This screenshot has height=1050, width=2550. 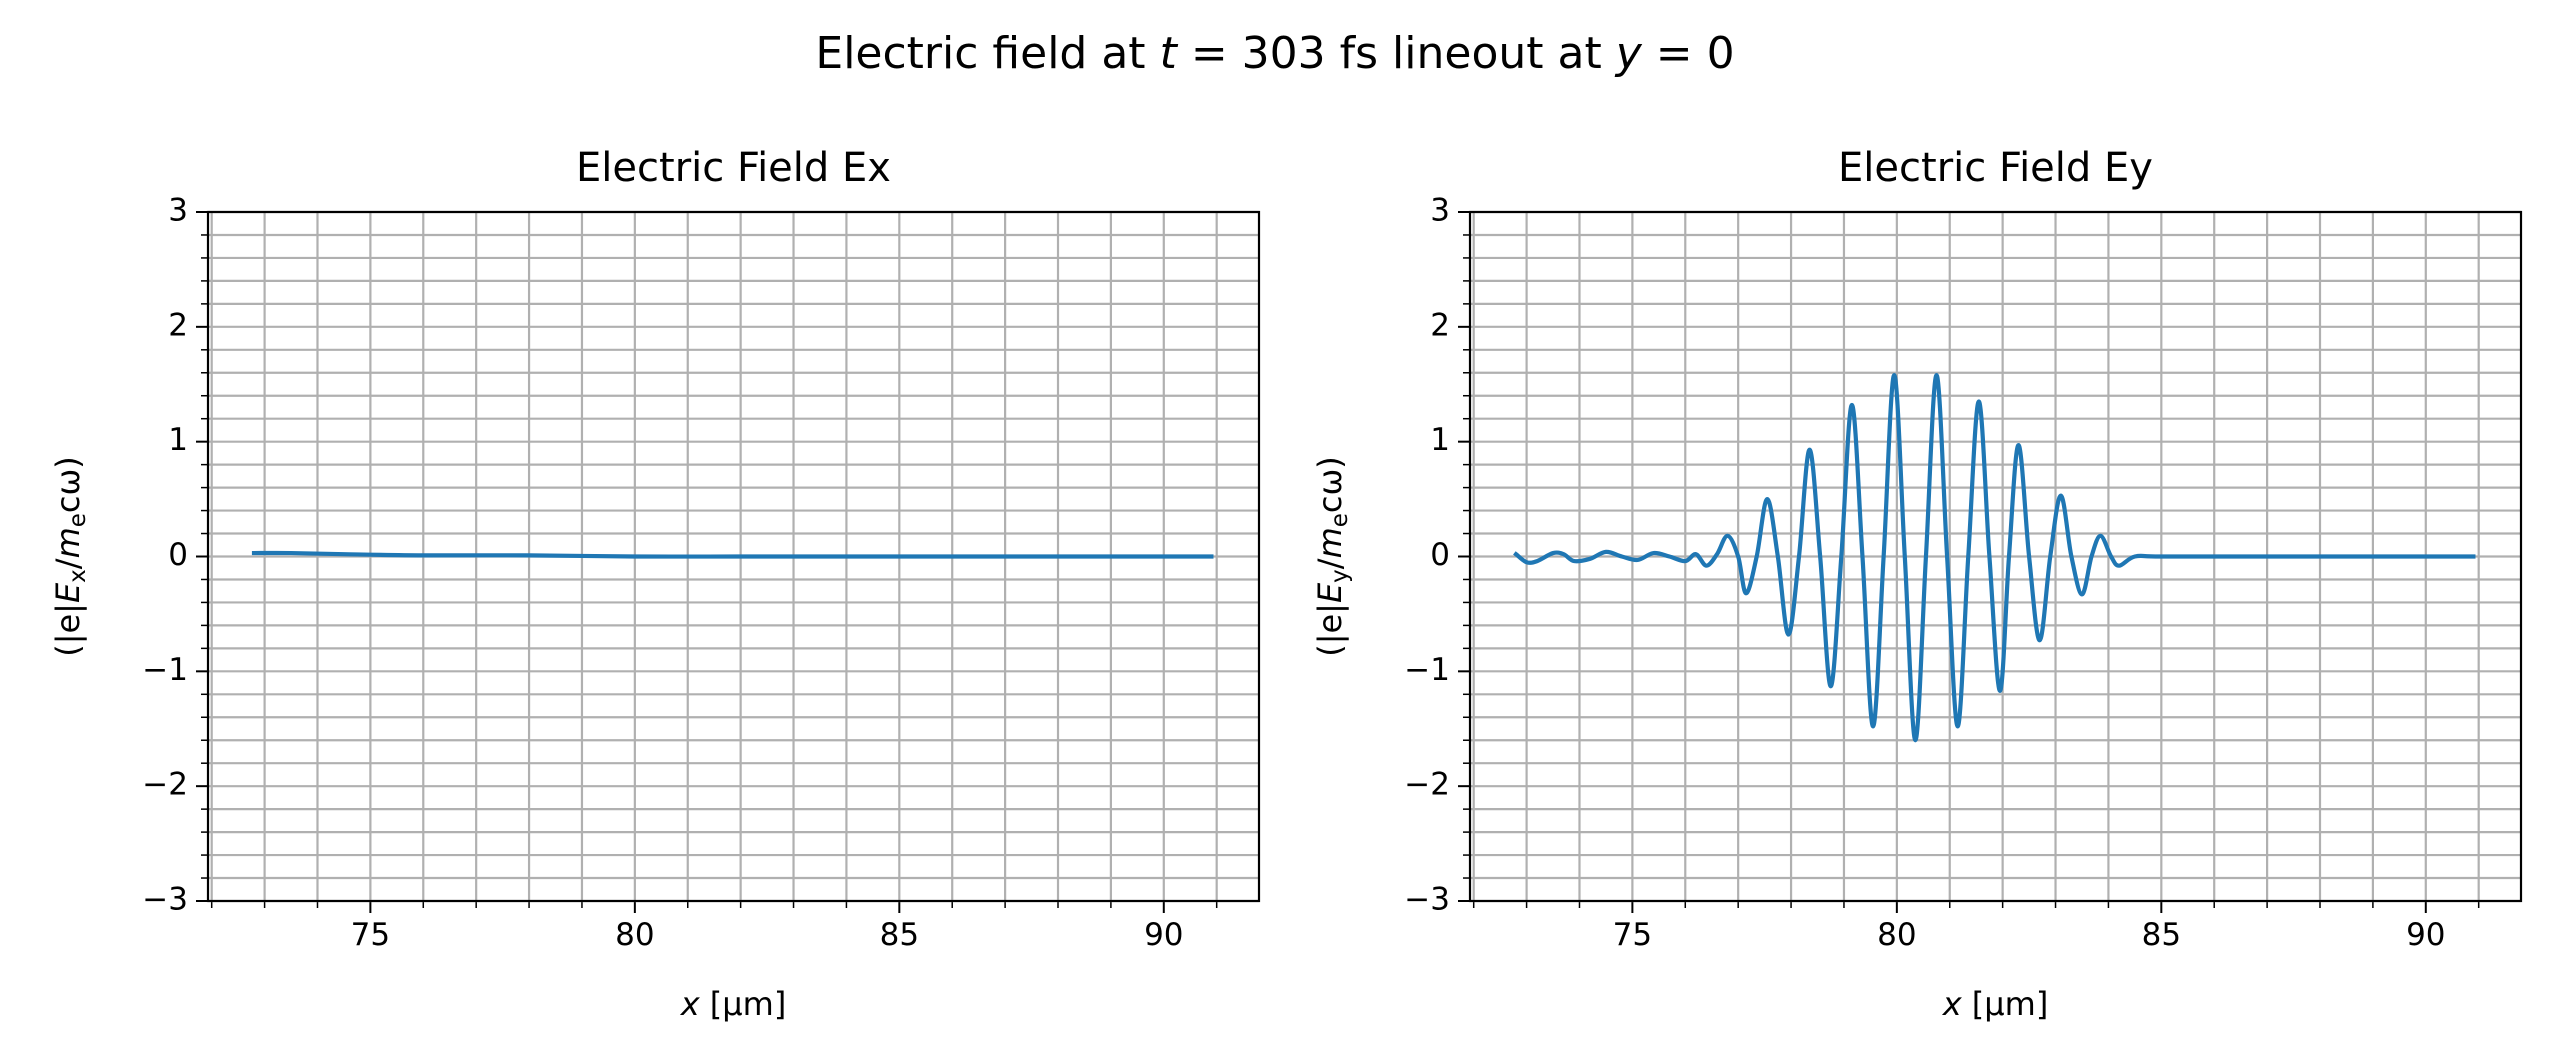 I want to click on y-axis-label: (|e|Ey/mecω), so click(x=1332, y=556).